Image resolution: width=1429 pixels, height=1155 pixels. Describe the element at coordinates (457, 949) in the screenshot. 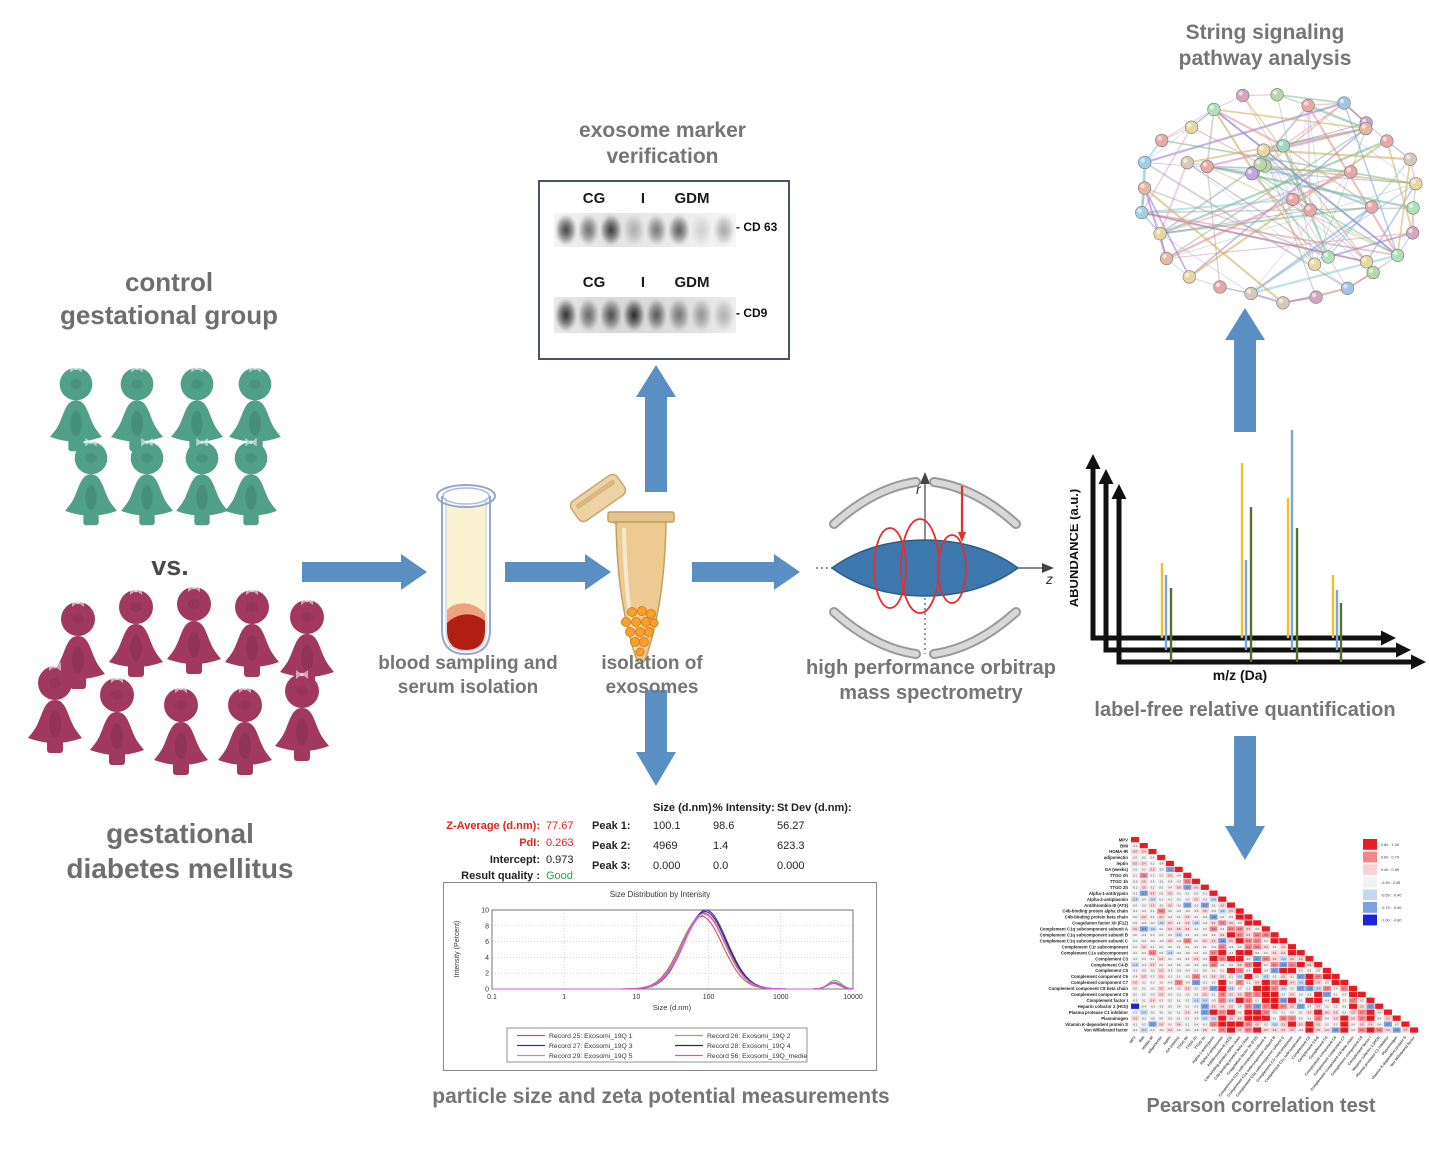

I see `svg-text: Intensity (Percent)` at that location.